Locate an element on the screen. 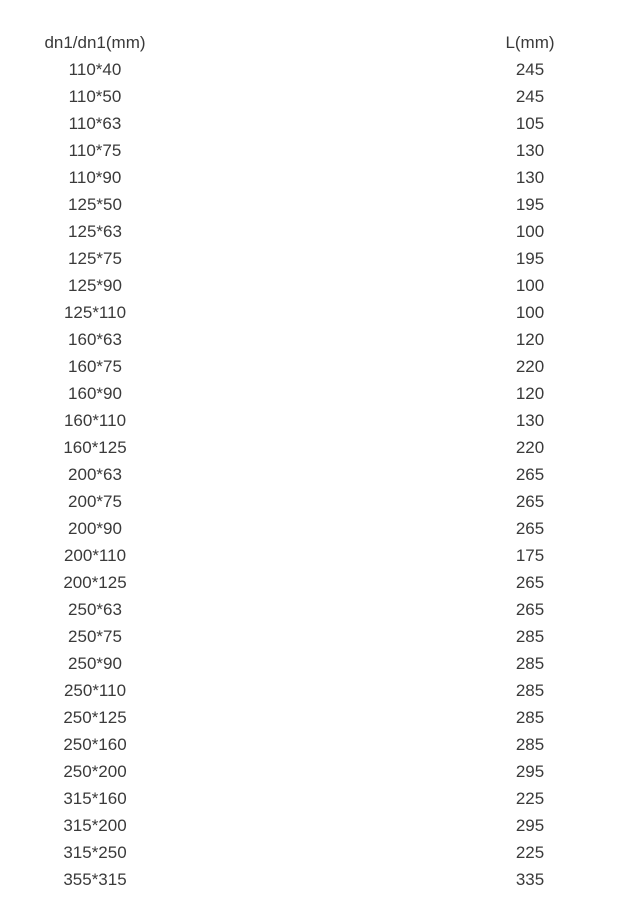 The width and height of the screenshot is (626, 914). dn-value: 355*315 is located at coordinates (95, 879).